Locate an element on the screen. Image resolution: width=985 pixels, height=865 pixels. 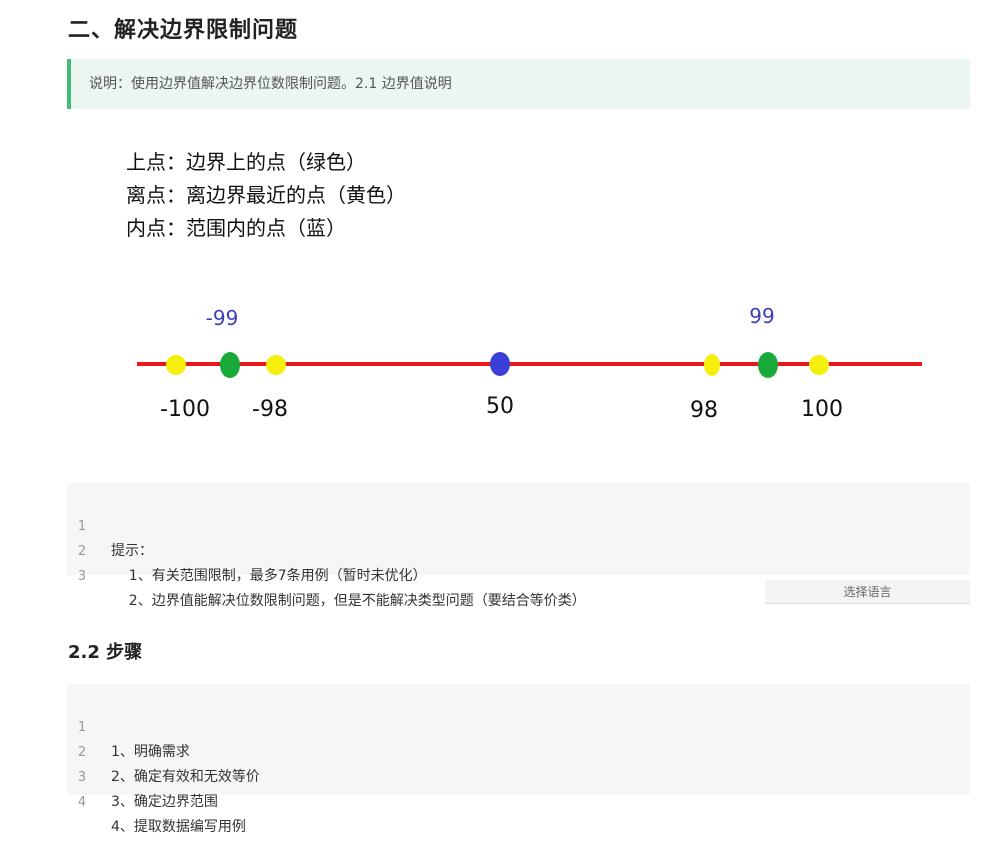
legend-upper-point: 上点：边界上的点（绿色） is located at coordinates (246, 162).